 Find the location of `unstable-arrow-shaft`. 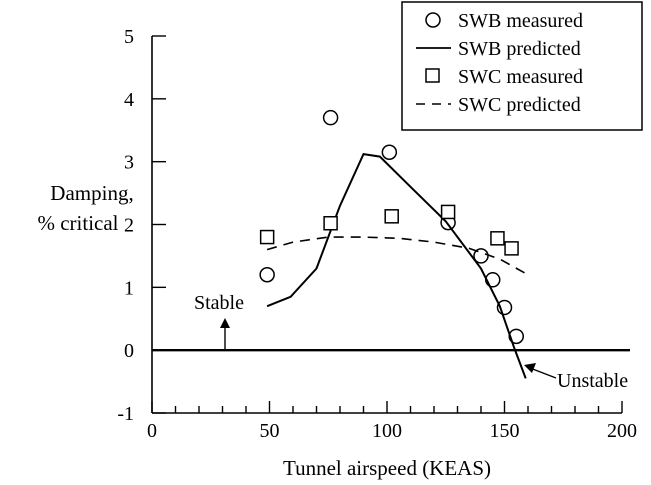

unstable-arrow-shaft is located at coordinates (543, 373).